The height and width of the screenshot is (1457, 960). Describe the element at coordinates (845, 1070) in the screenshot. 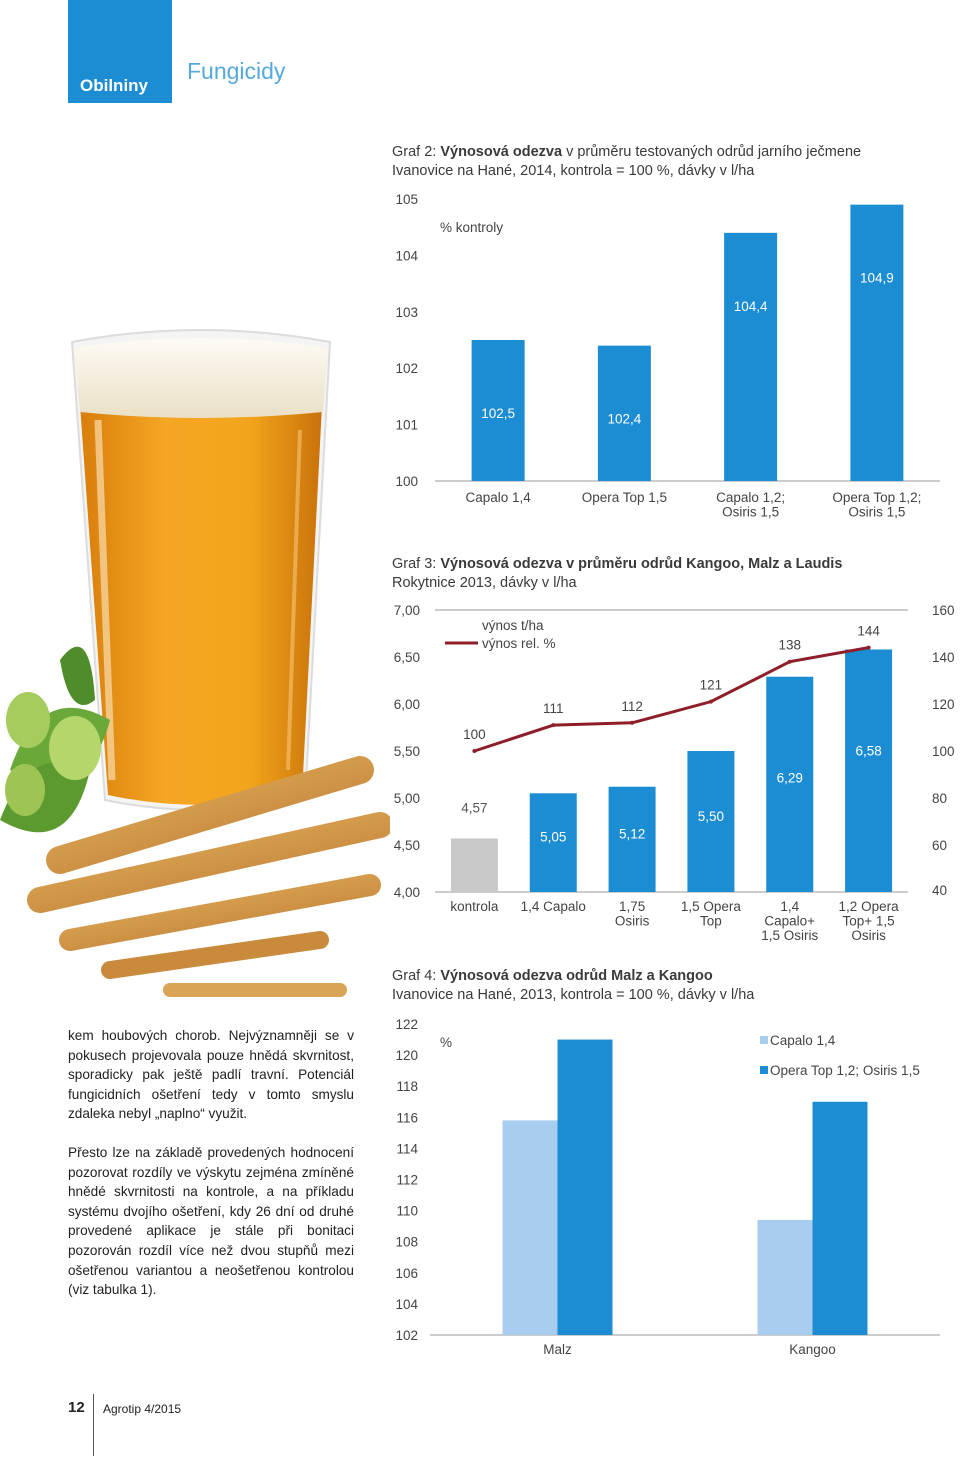

I see `chart4-legend-label: Opera Top 1,2; Osiris 1,5` at that location.